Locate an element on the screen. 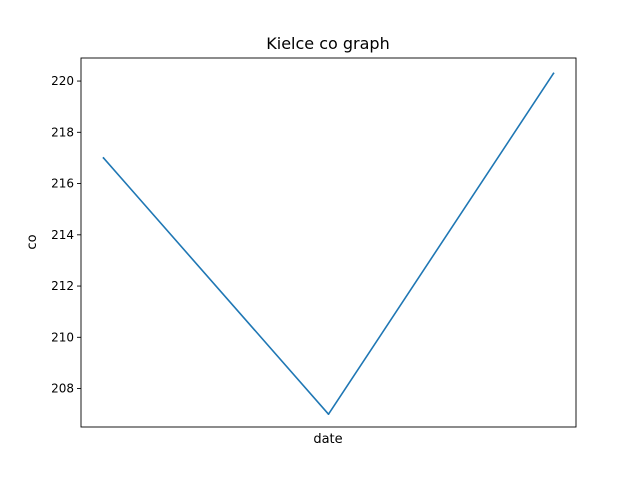 Image resolution: width=640 pixels, height=480 pixels. y-axis: 208 210 212 214 216 218 220 is located at coordinates (66, 235).